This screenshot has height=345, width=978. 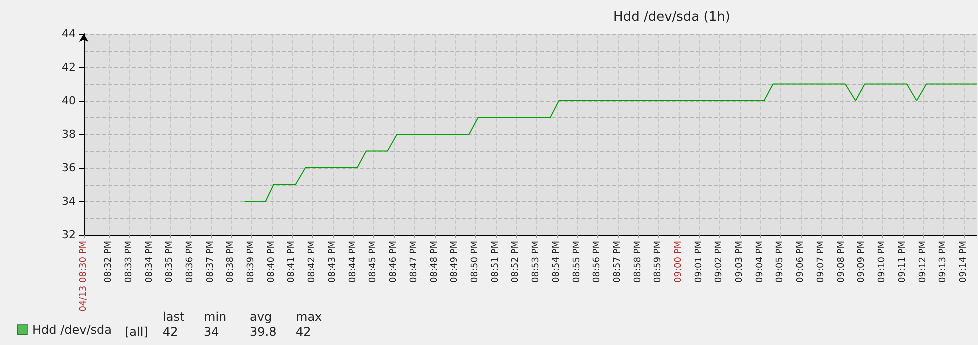 What do you see at coordinates (414, 262) in the screenshot?
I see `x-tick-label: 08:47 PM` at bounding box center [414, 262].